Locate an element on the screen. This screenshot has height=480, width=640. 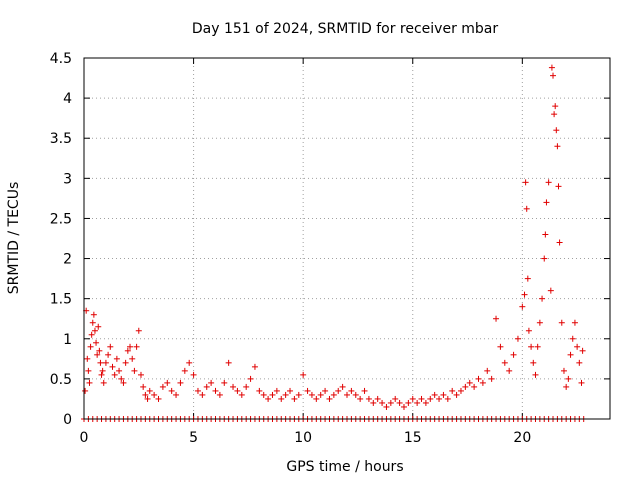
y-tick-label: 2 is located at coordinates (67, 260).